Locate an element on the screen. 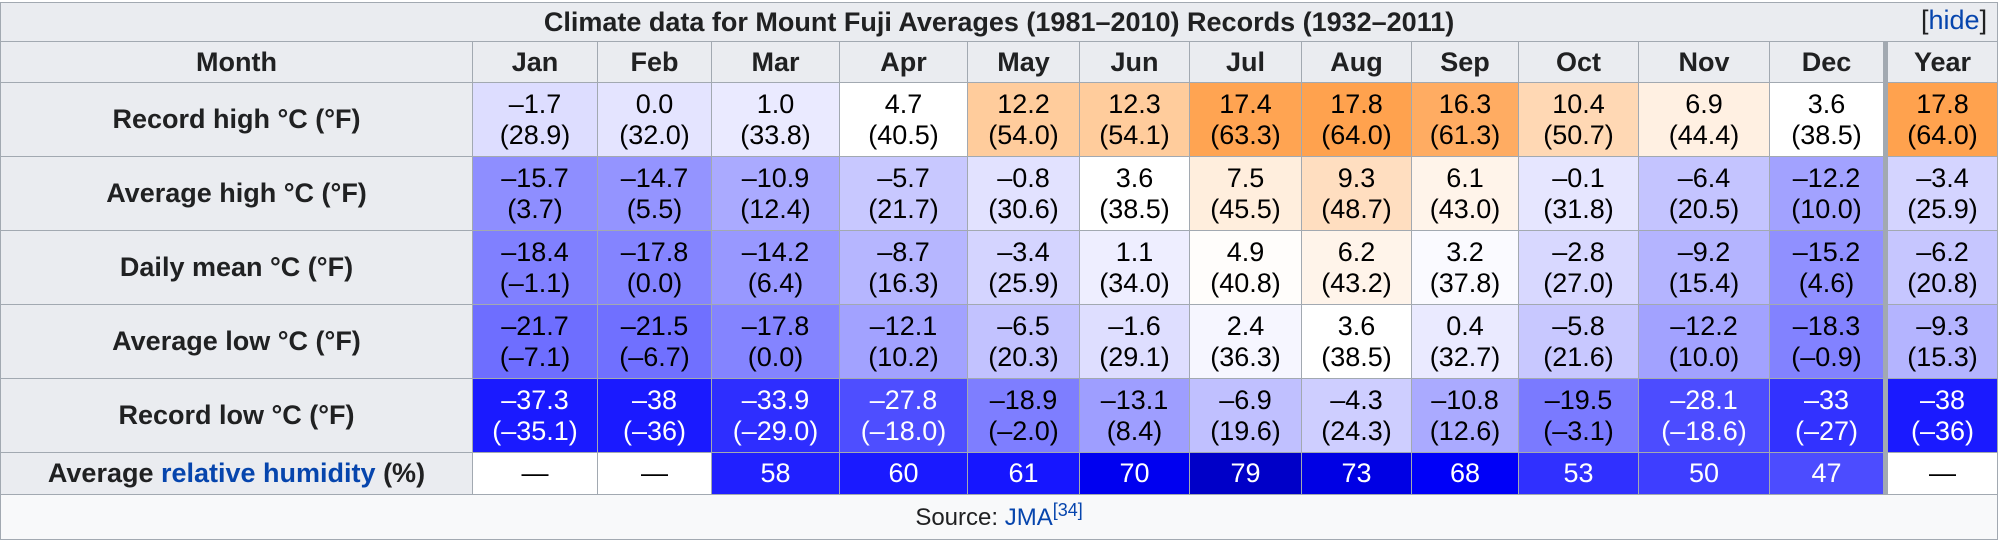  data-cell-apr: –8.7 (16.3) is located at coordinates (903, 267).